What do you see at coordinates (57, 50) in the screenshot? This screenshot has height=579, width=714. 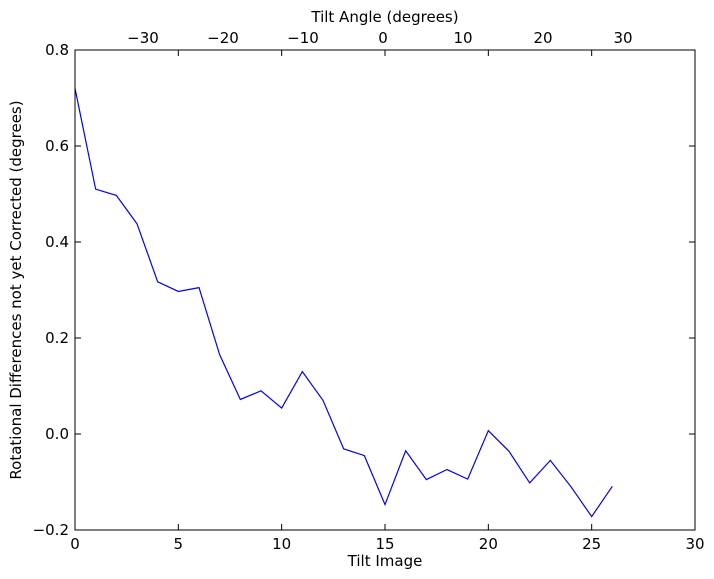 I see `y-tick-label: 0.8` at bounding box center [57, 50].